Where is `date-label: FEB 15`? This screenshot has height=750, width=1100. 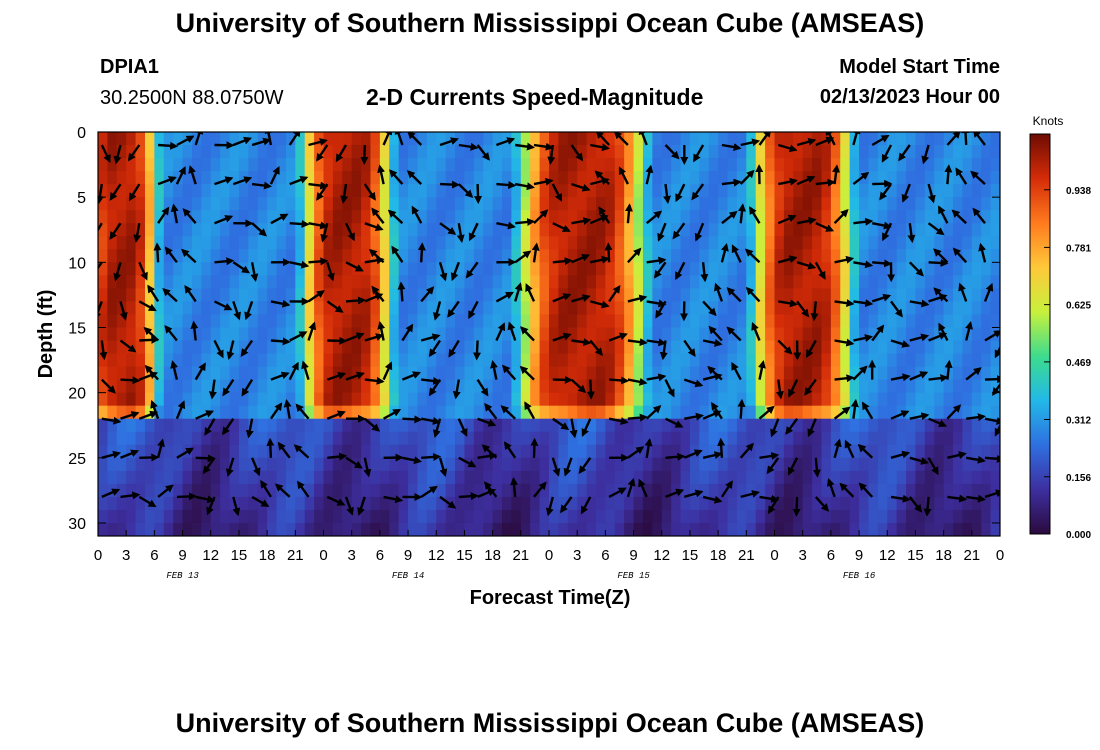 date-label: FEB 15 is located at coordinates (633, 576).